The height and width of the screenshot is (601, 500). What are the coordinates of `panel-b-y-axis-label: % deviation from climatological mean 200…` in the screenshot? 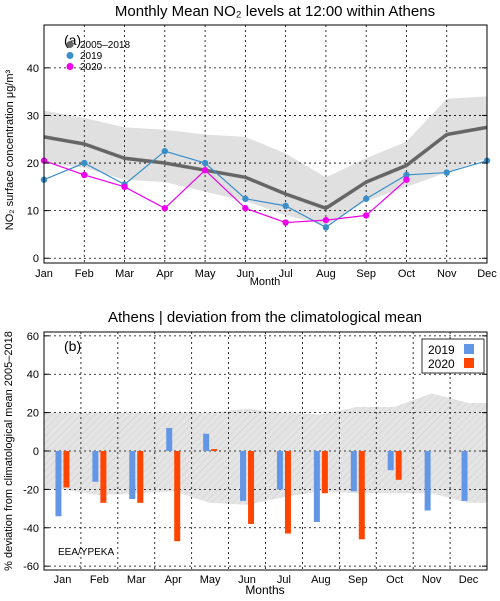 It's located at (9, 451).